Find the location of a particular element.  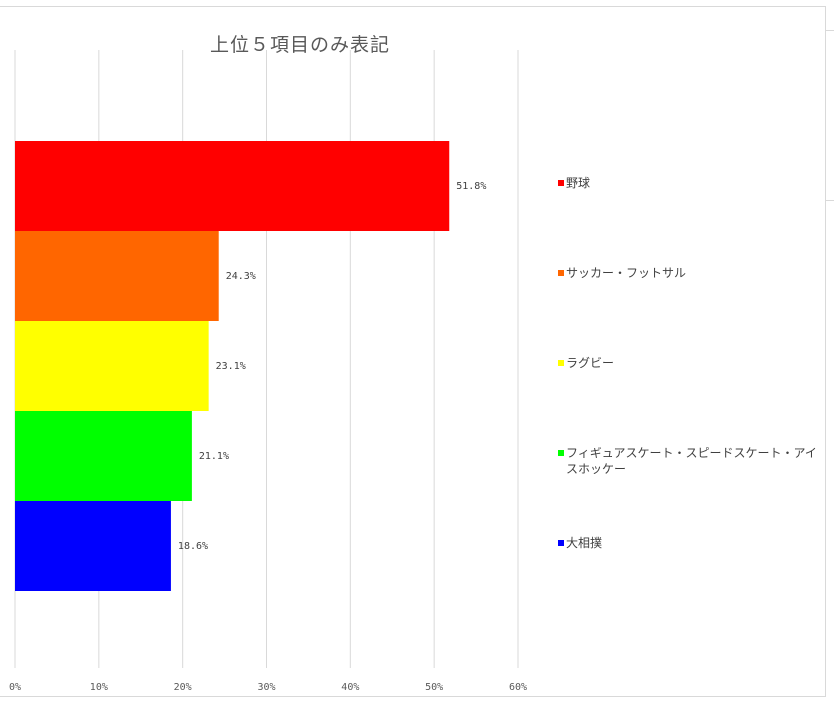

legend-item: サッカー・フットサル is located at coordinates (688, 273).